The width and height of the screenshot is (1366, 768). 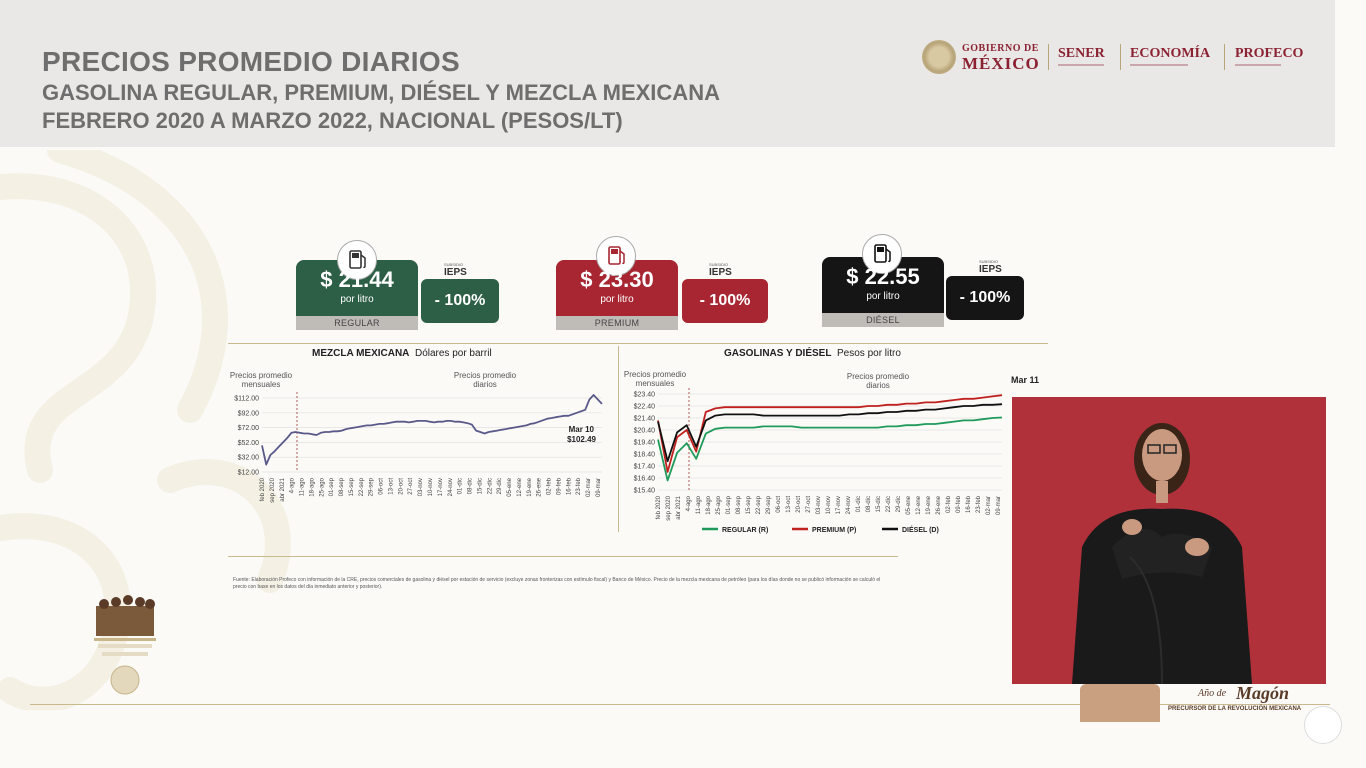 I want to click on legend-label: PREMIUM (P), so click(x=834, y=530).